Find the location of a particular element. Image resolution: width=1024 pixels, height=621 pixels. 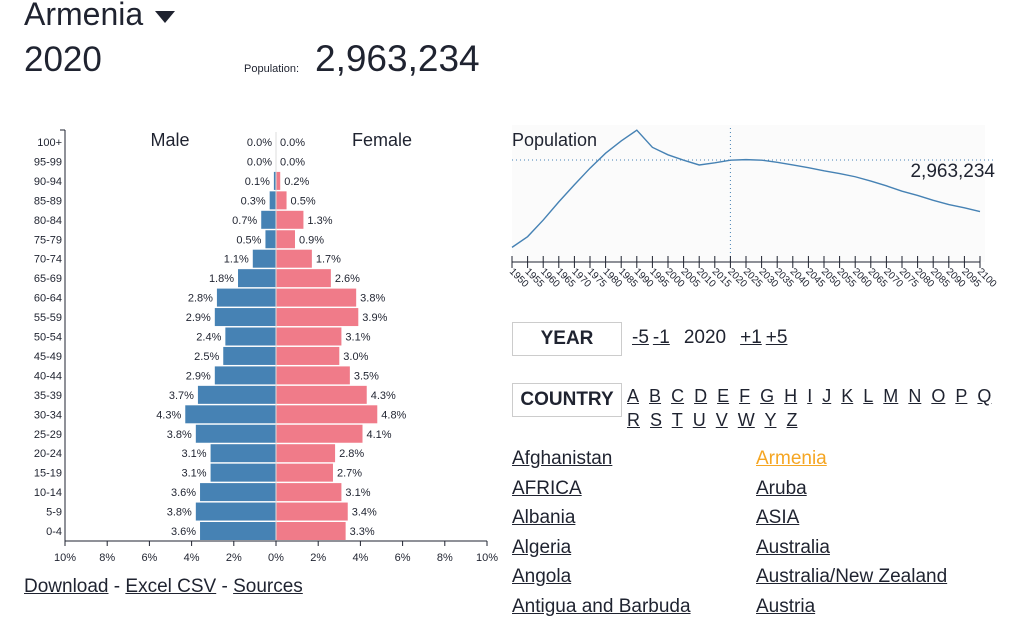

letter-link-u: U is located at coordinates (699, 420).